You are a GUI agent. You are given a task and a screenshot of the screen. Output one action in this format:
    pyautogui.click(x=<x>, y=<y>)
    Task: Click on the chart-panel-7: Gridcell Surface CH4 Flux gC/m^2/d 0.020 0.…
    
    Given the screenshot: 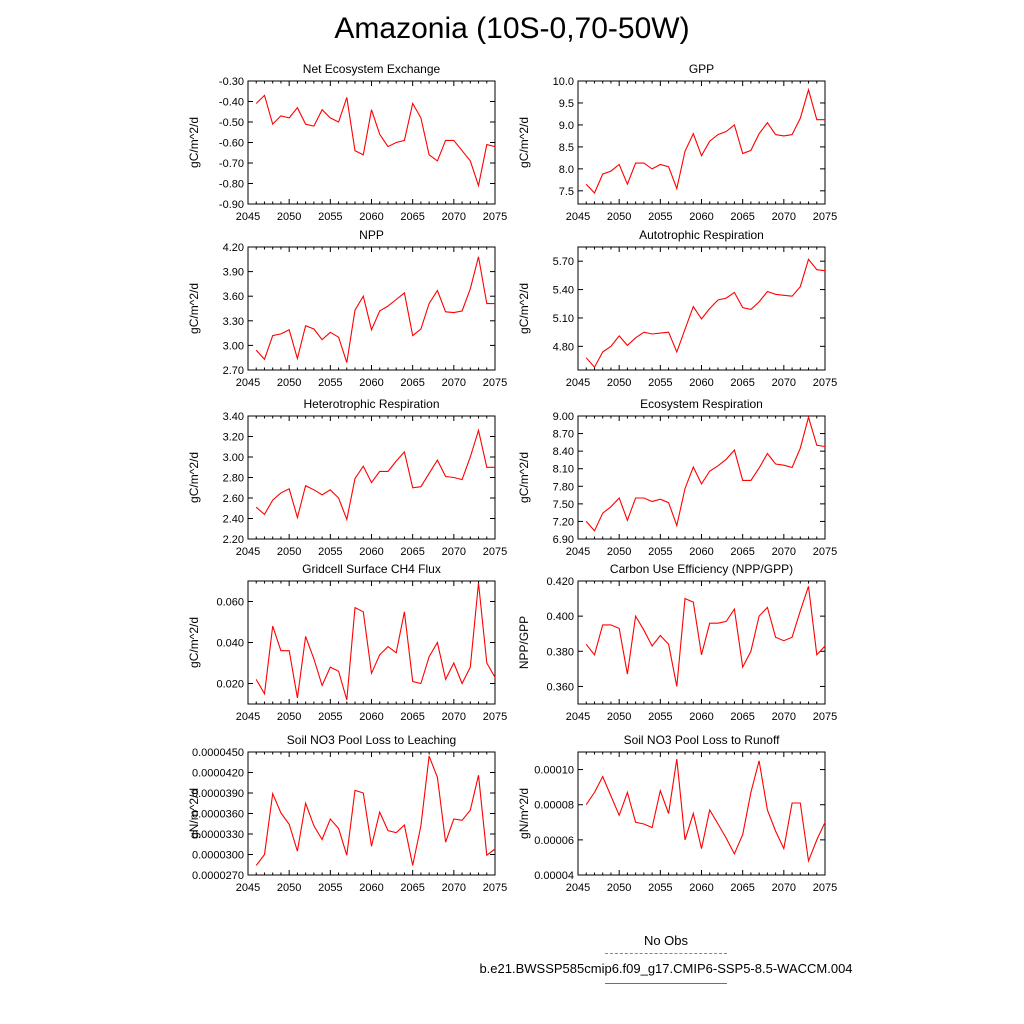 What is the action you would take?
    pyautogui.click(x=347, y=642)
    